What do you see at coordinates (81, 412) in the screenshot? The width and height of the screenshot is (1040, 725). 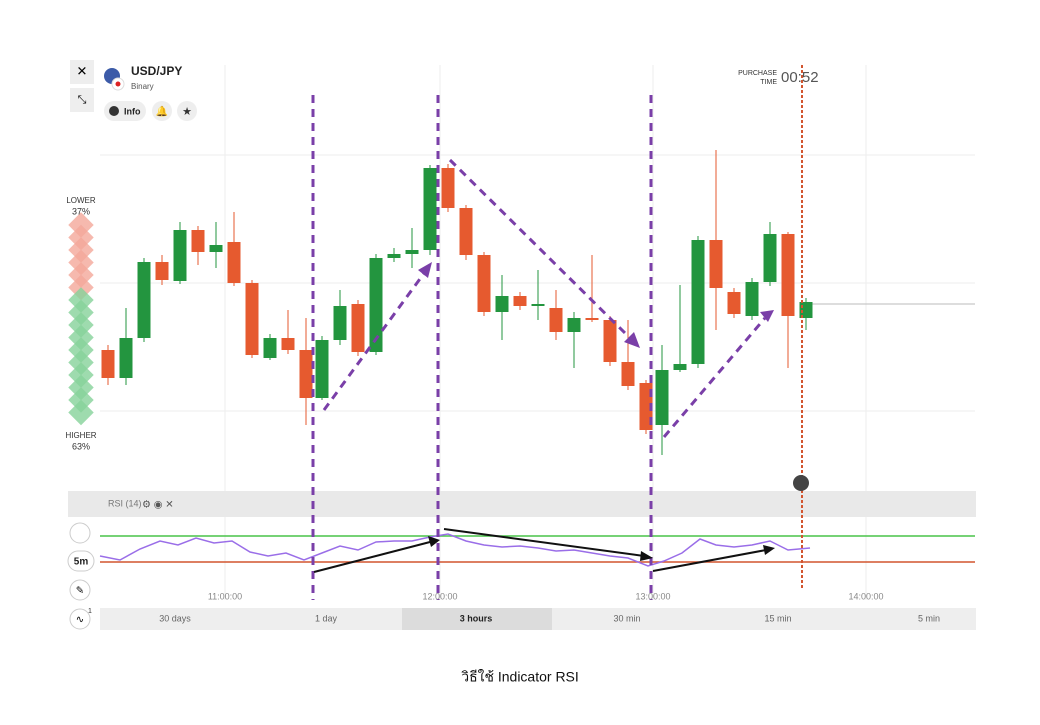 I see `sentiment-tile` at bounding box center [81, 412].